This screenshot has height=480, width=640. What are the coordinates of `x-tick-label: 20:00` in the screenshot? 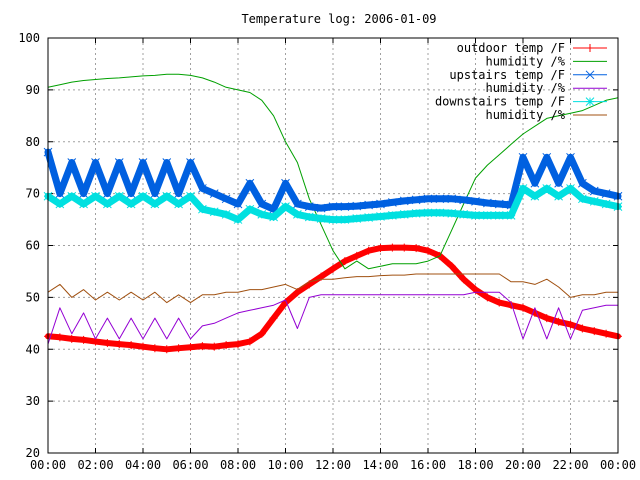 It's located at (523, 465).